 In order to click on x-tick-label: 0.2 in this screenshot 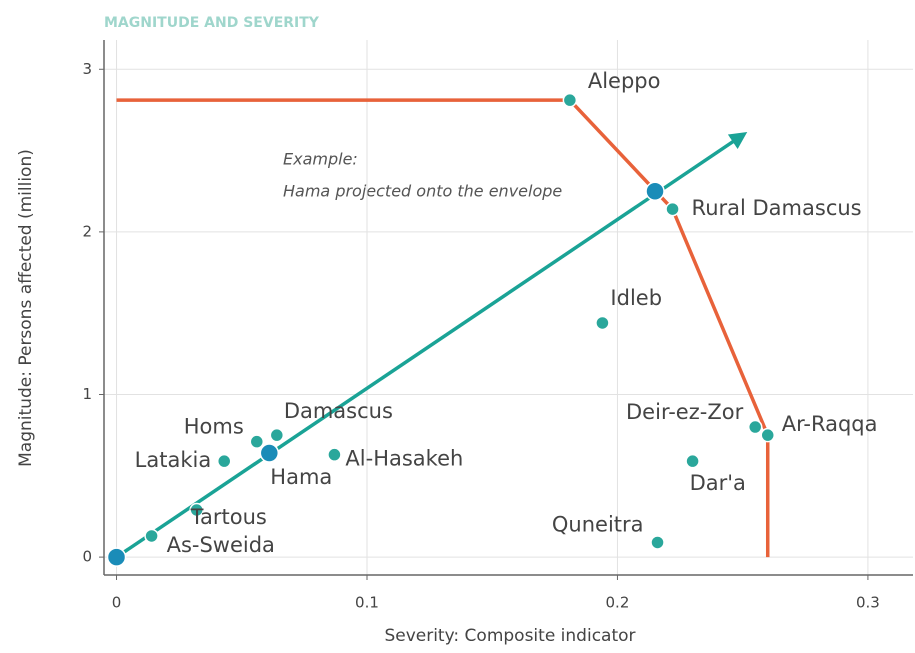, I will do `click(618, 603)`.